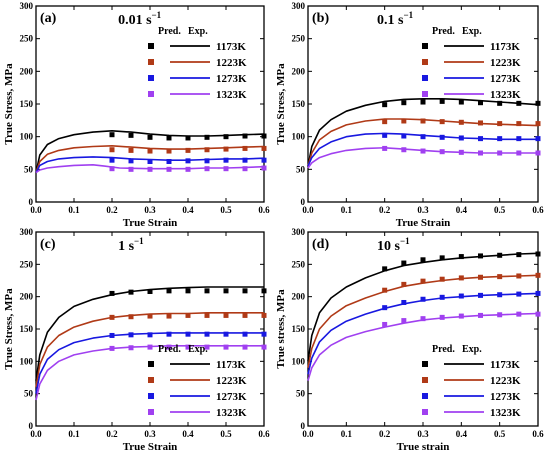 The image size is (550, 458). Describe the element at coordinates (299, 39) in the screenshot. I see `y-tick-label: 250` at that location.